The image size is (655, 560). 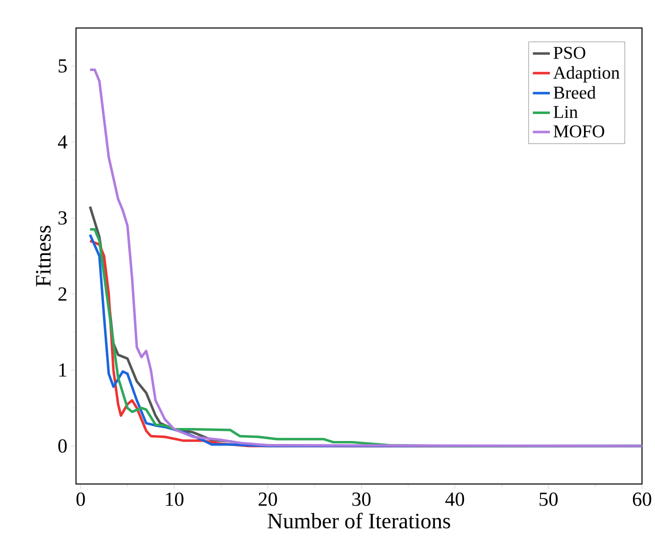 I want to click on legend-label: Lin, so click(x=566, y=112).